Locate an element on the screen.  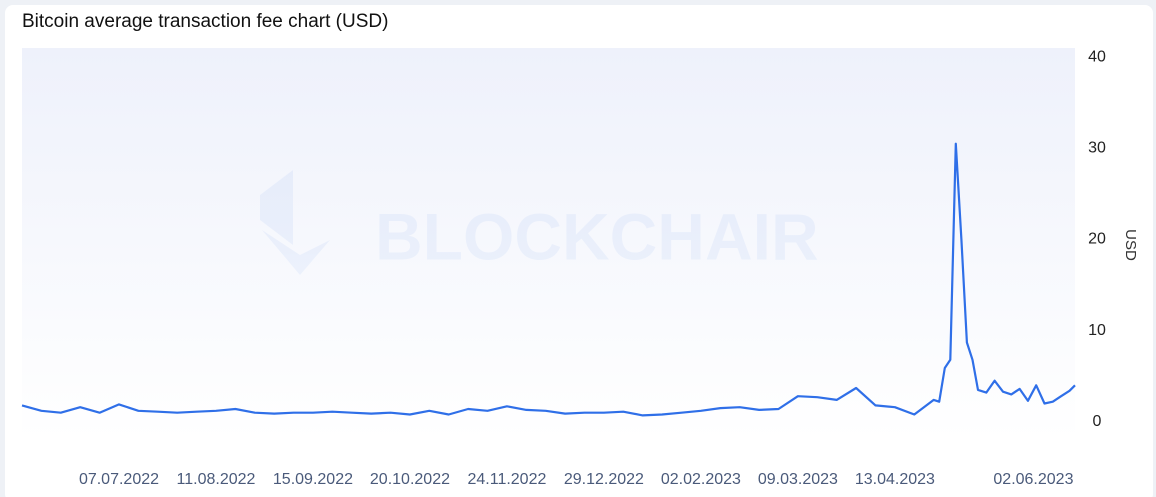
watermark-logo is located at coordinates (295, 222).